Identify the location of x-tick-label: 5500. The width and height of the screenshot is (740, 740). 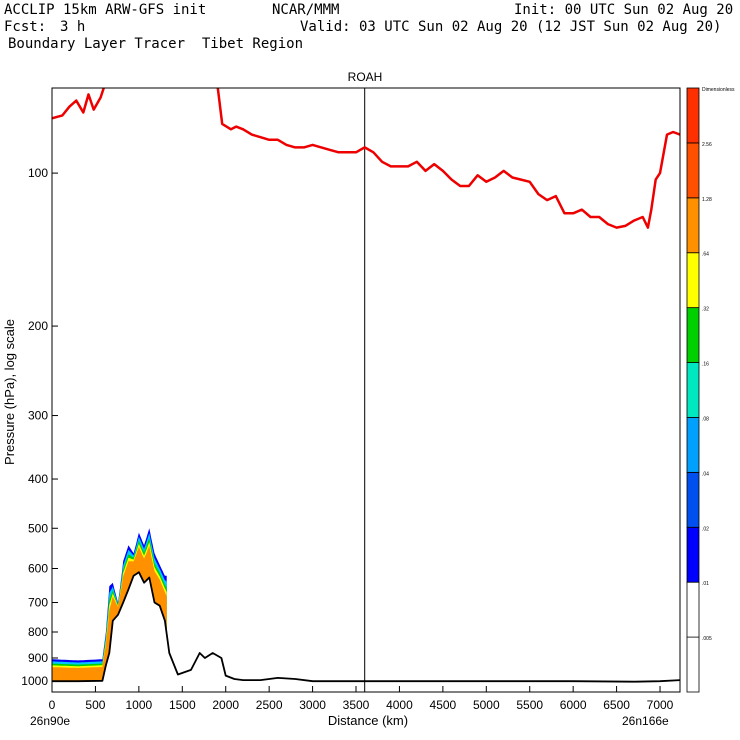
(529, 705).